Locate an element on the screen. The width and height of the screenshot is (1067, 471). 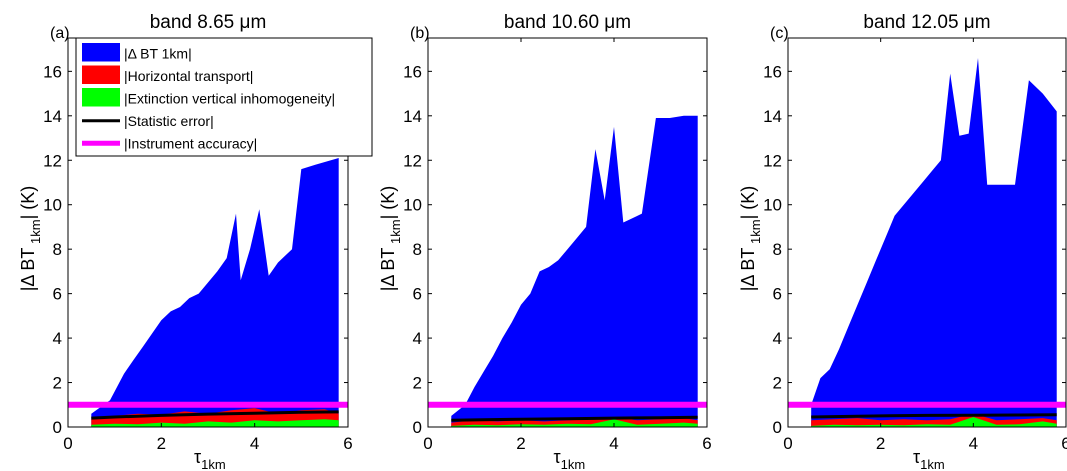
panel-label: (b) is located at coordinates (420, 33).